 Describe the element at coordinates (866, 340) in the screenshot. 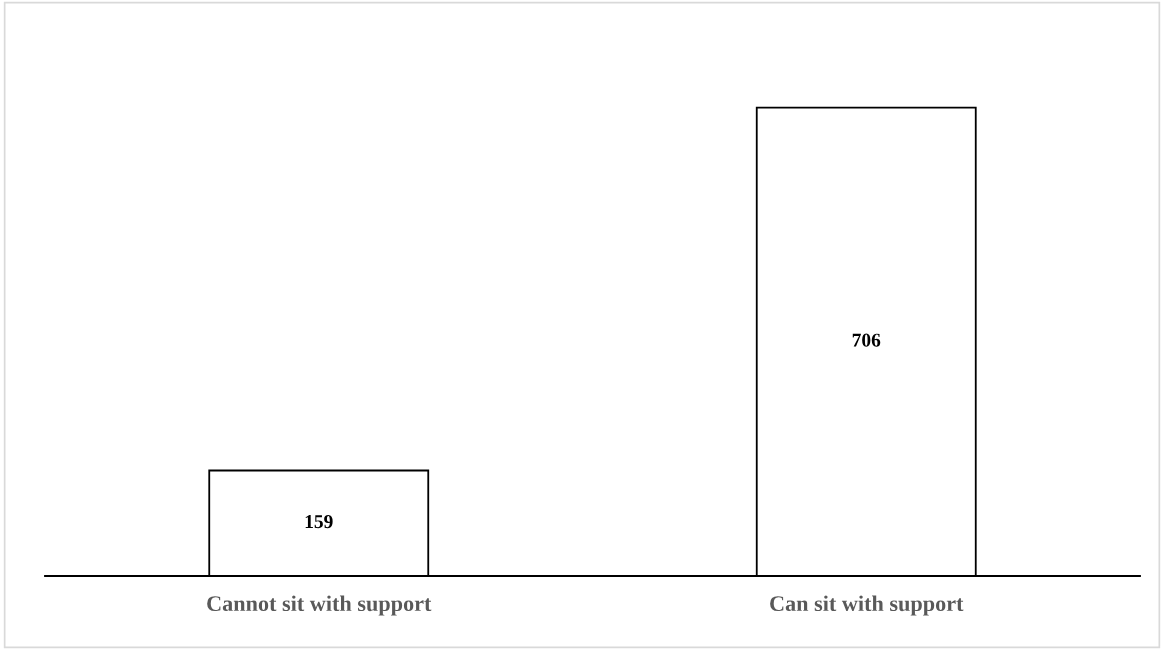

I see `data-label: 706` at that location.